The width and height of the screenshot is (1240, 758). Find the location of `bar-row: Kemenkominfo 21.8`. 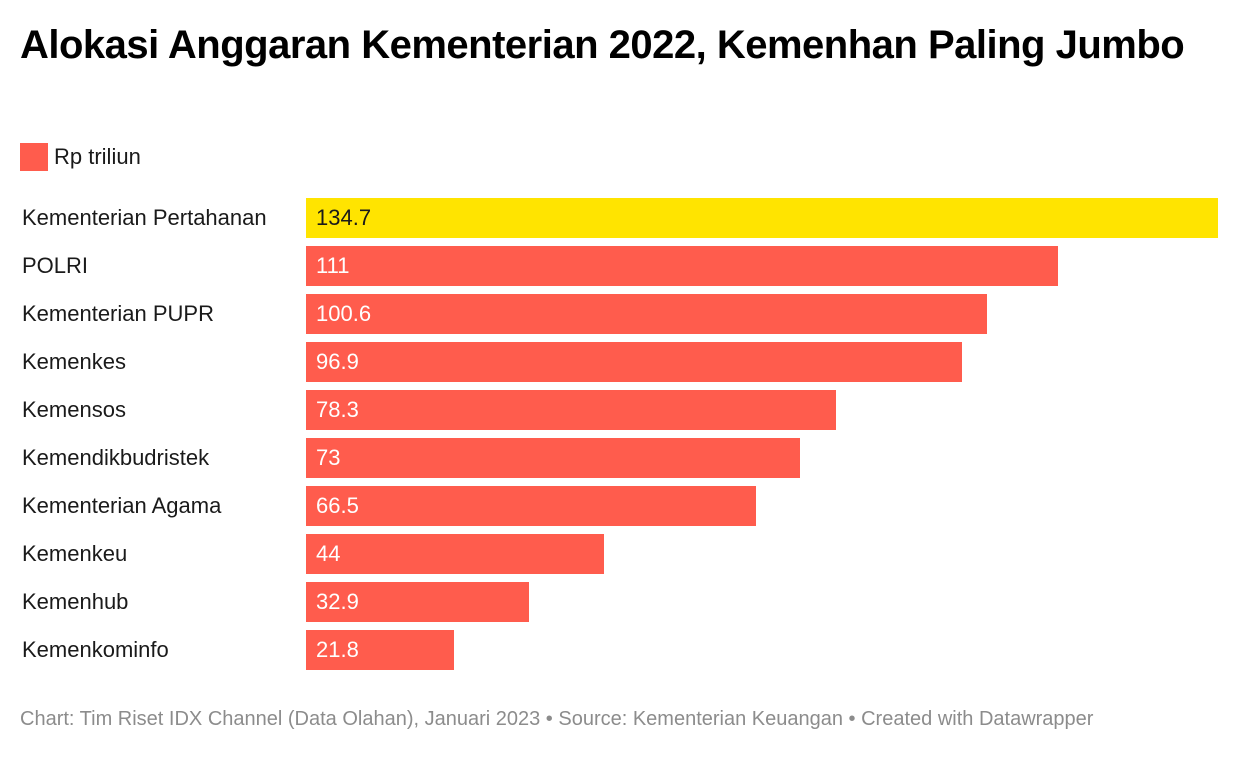

bar-row: Kemenkominfo 21.8 is located at coordinates (620, 650).